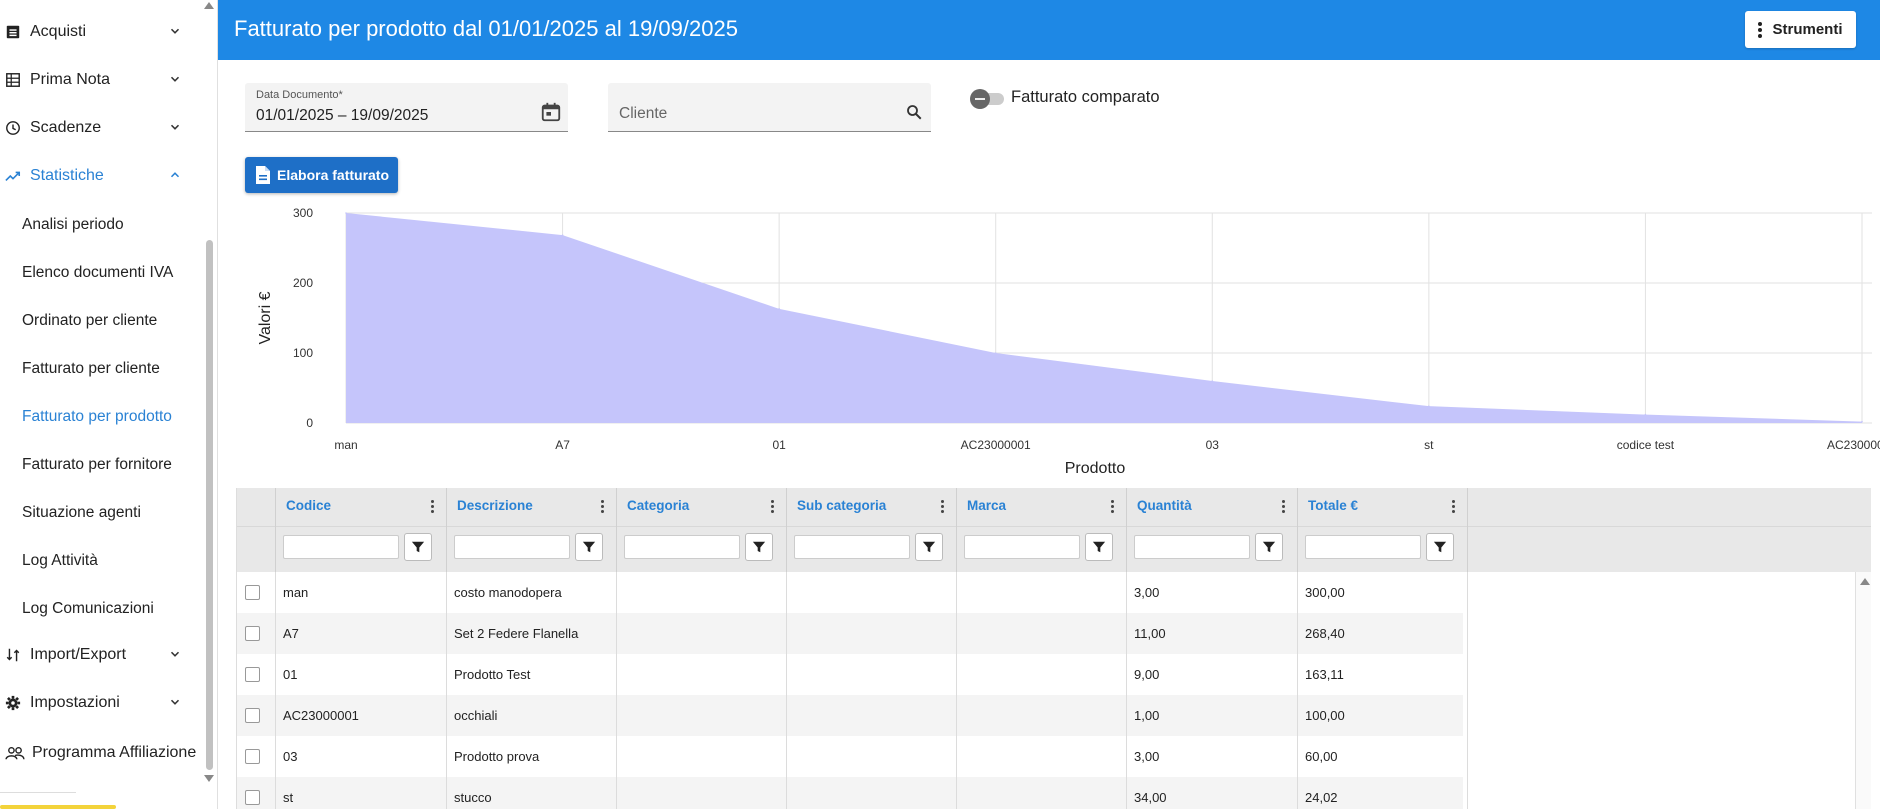 This screenshot has height=809, width=1880. What do you see at coordinates (658, 505) in the screenshot?
I see `column-header-label: Categoria` at bounding box center [658, 505].